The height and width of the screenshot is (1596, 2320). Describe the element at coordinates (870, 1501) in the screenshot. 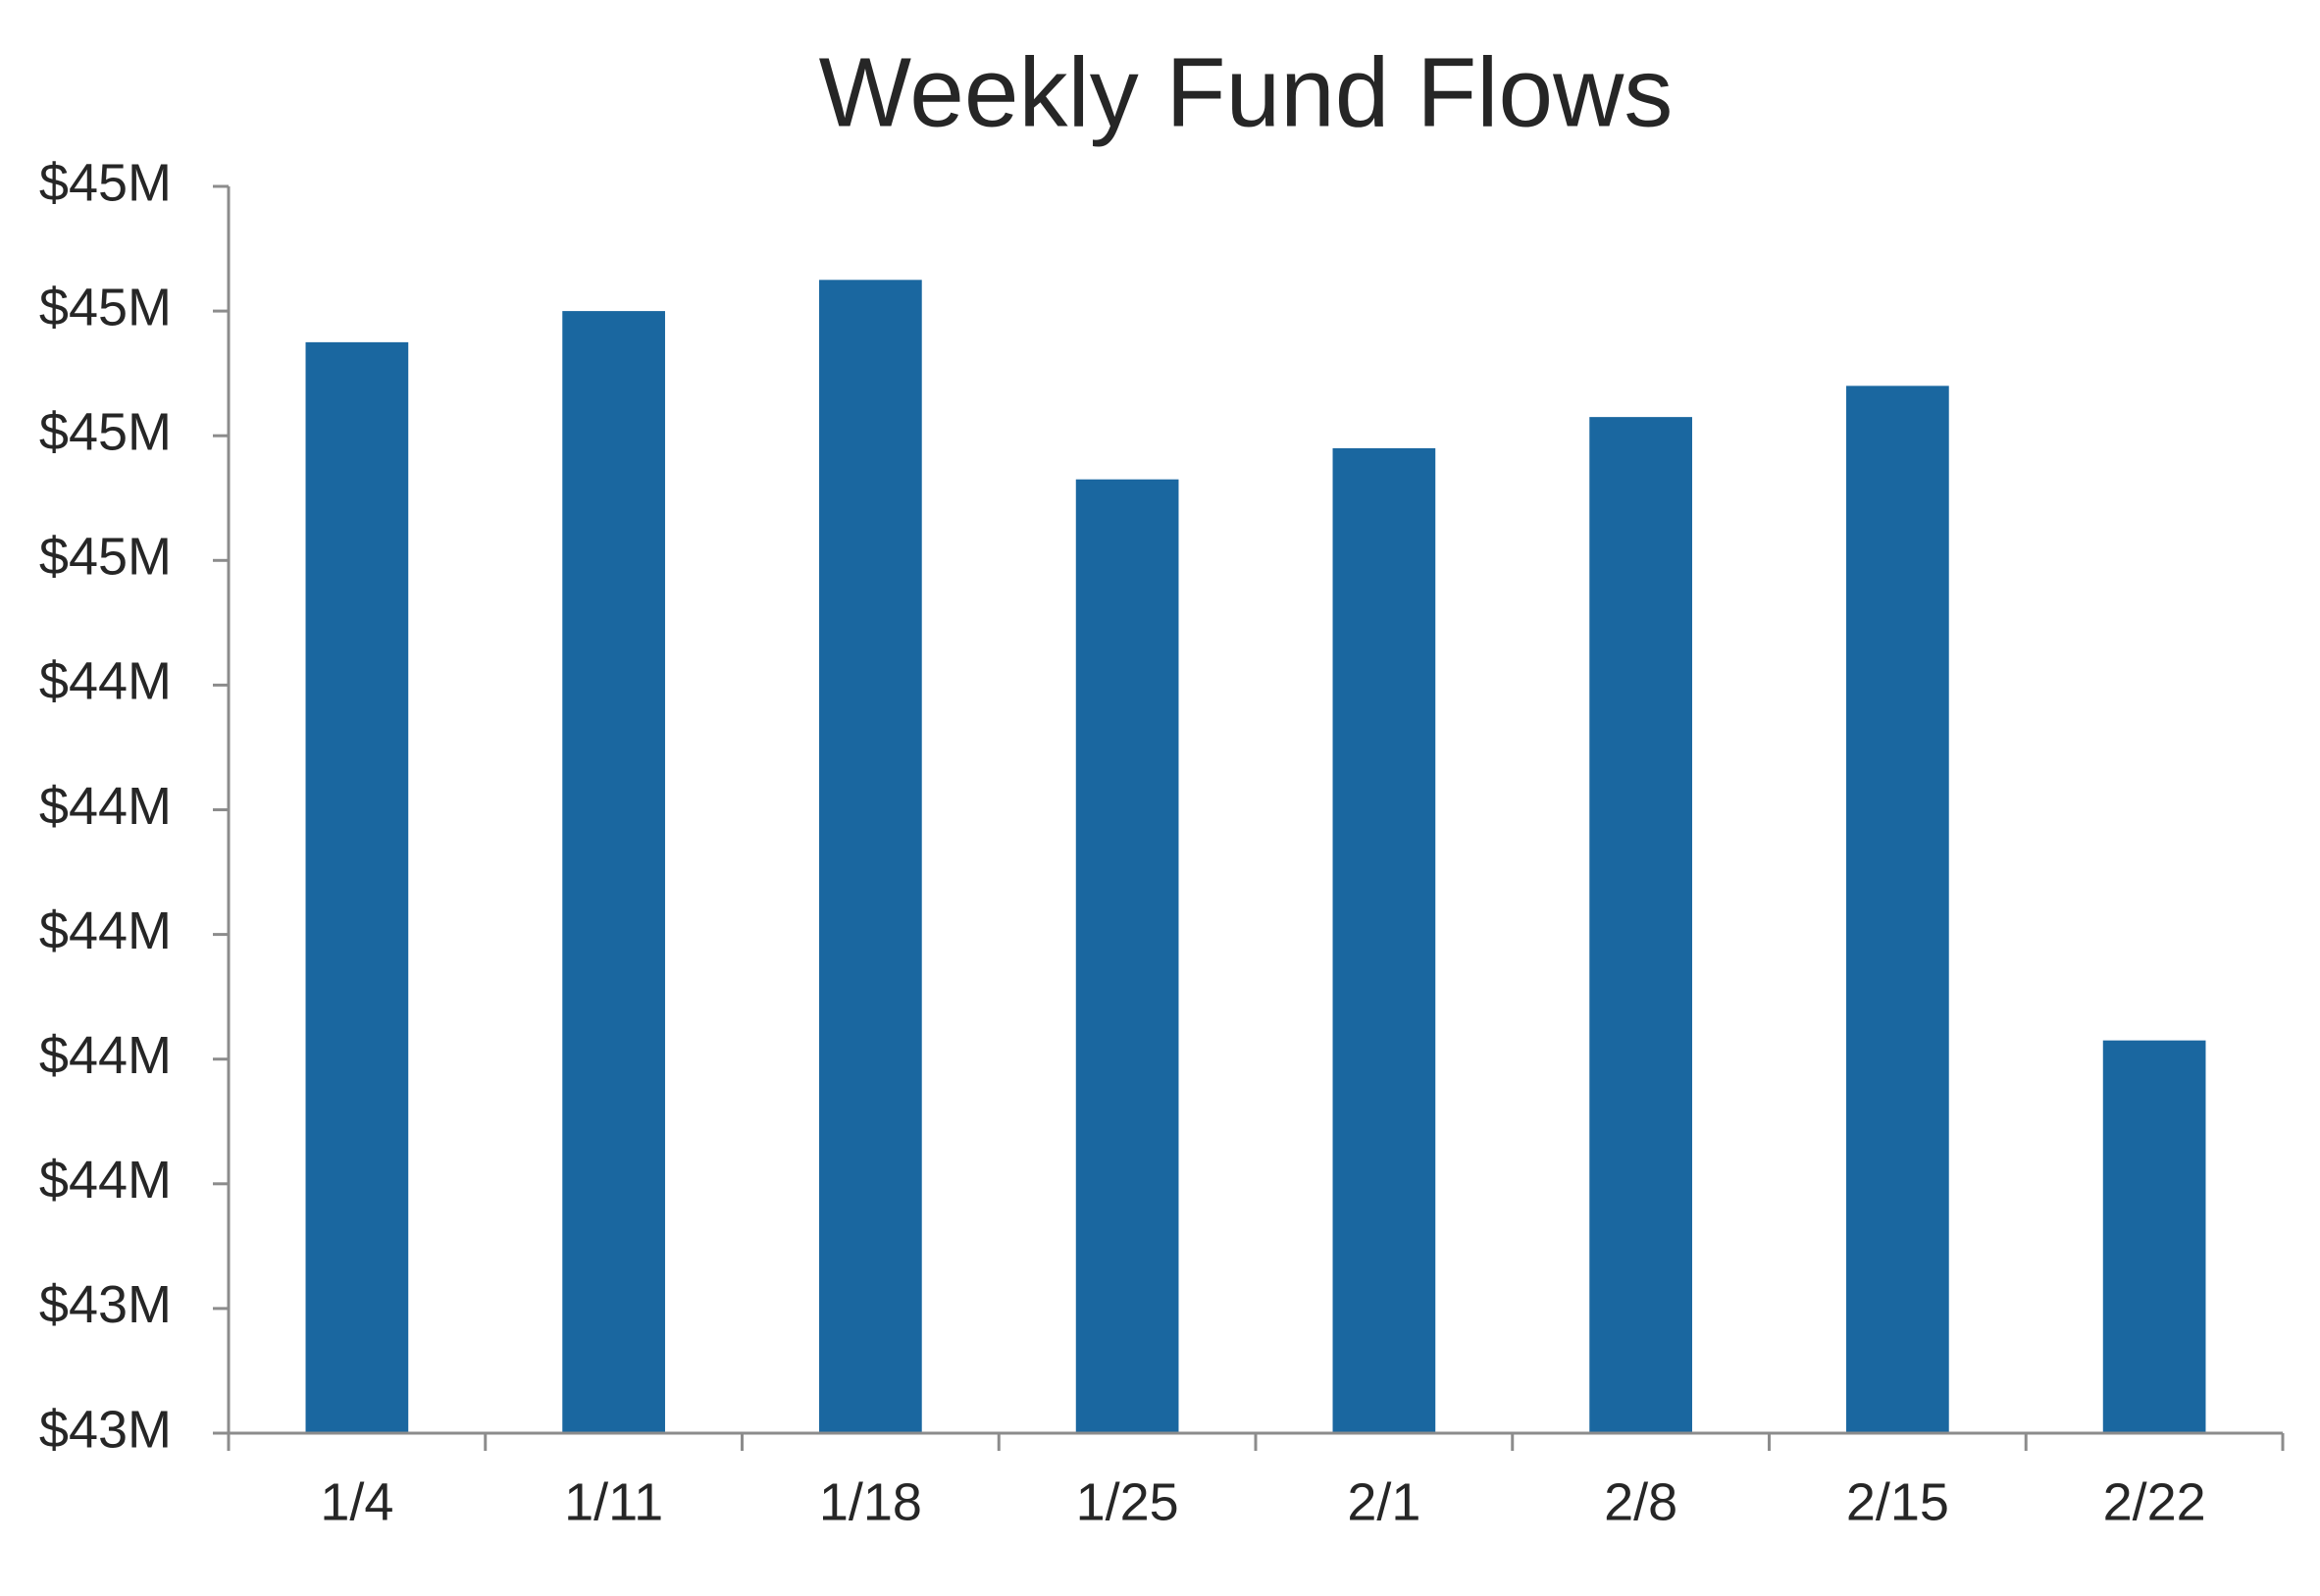

I see `x-tick-label: 1/18` at that location.